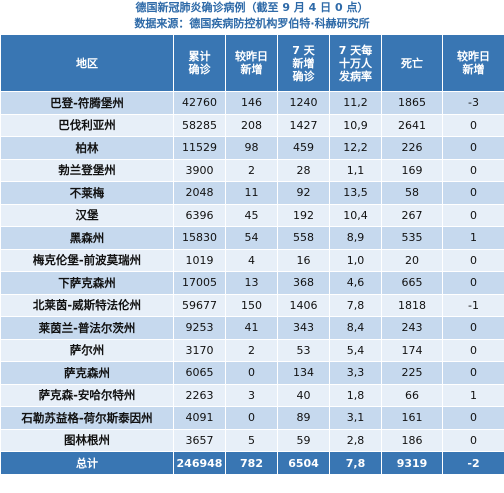 This screenshot has height=493, width=504. I want to click on table-row: 图林根州 3657 5 59 2,8 186 0, so click(252, 440).